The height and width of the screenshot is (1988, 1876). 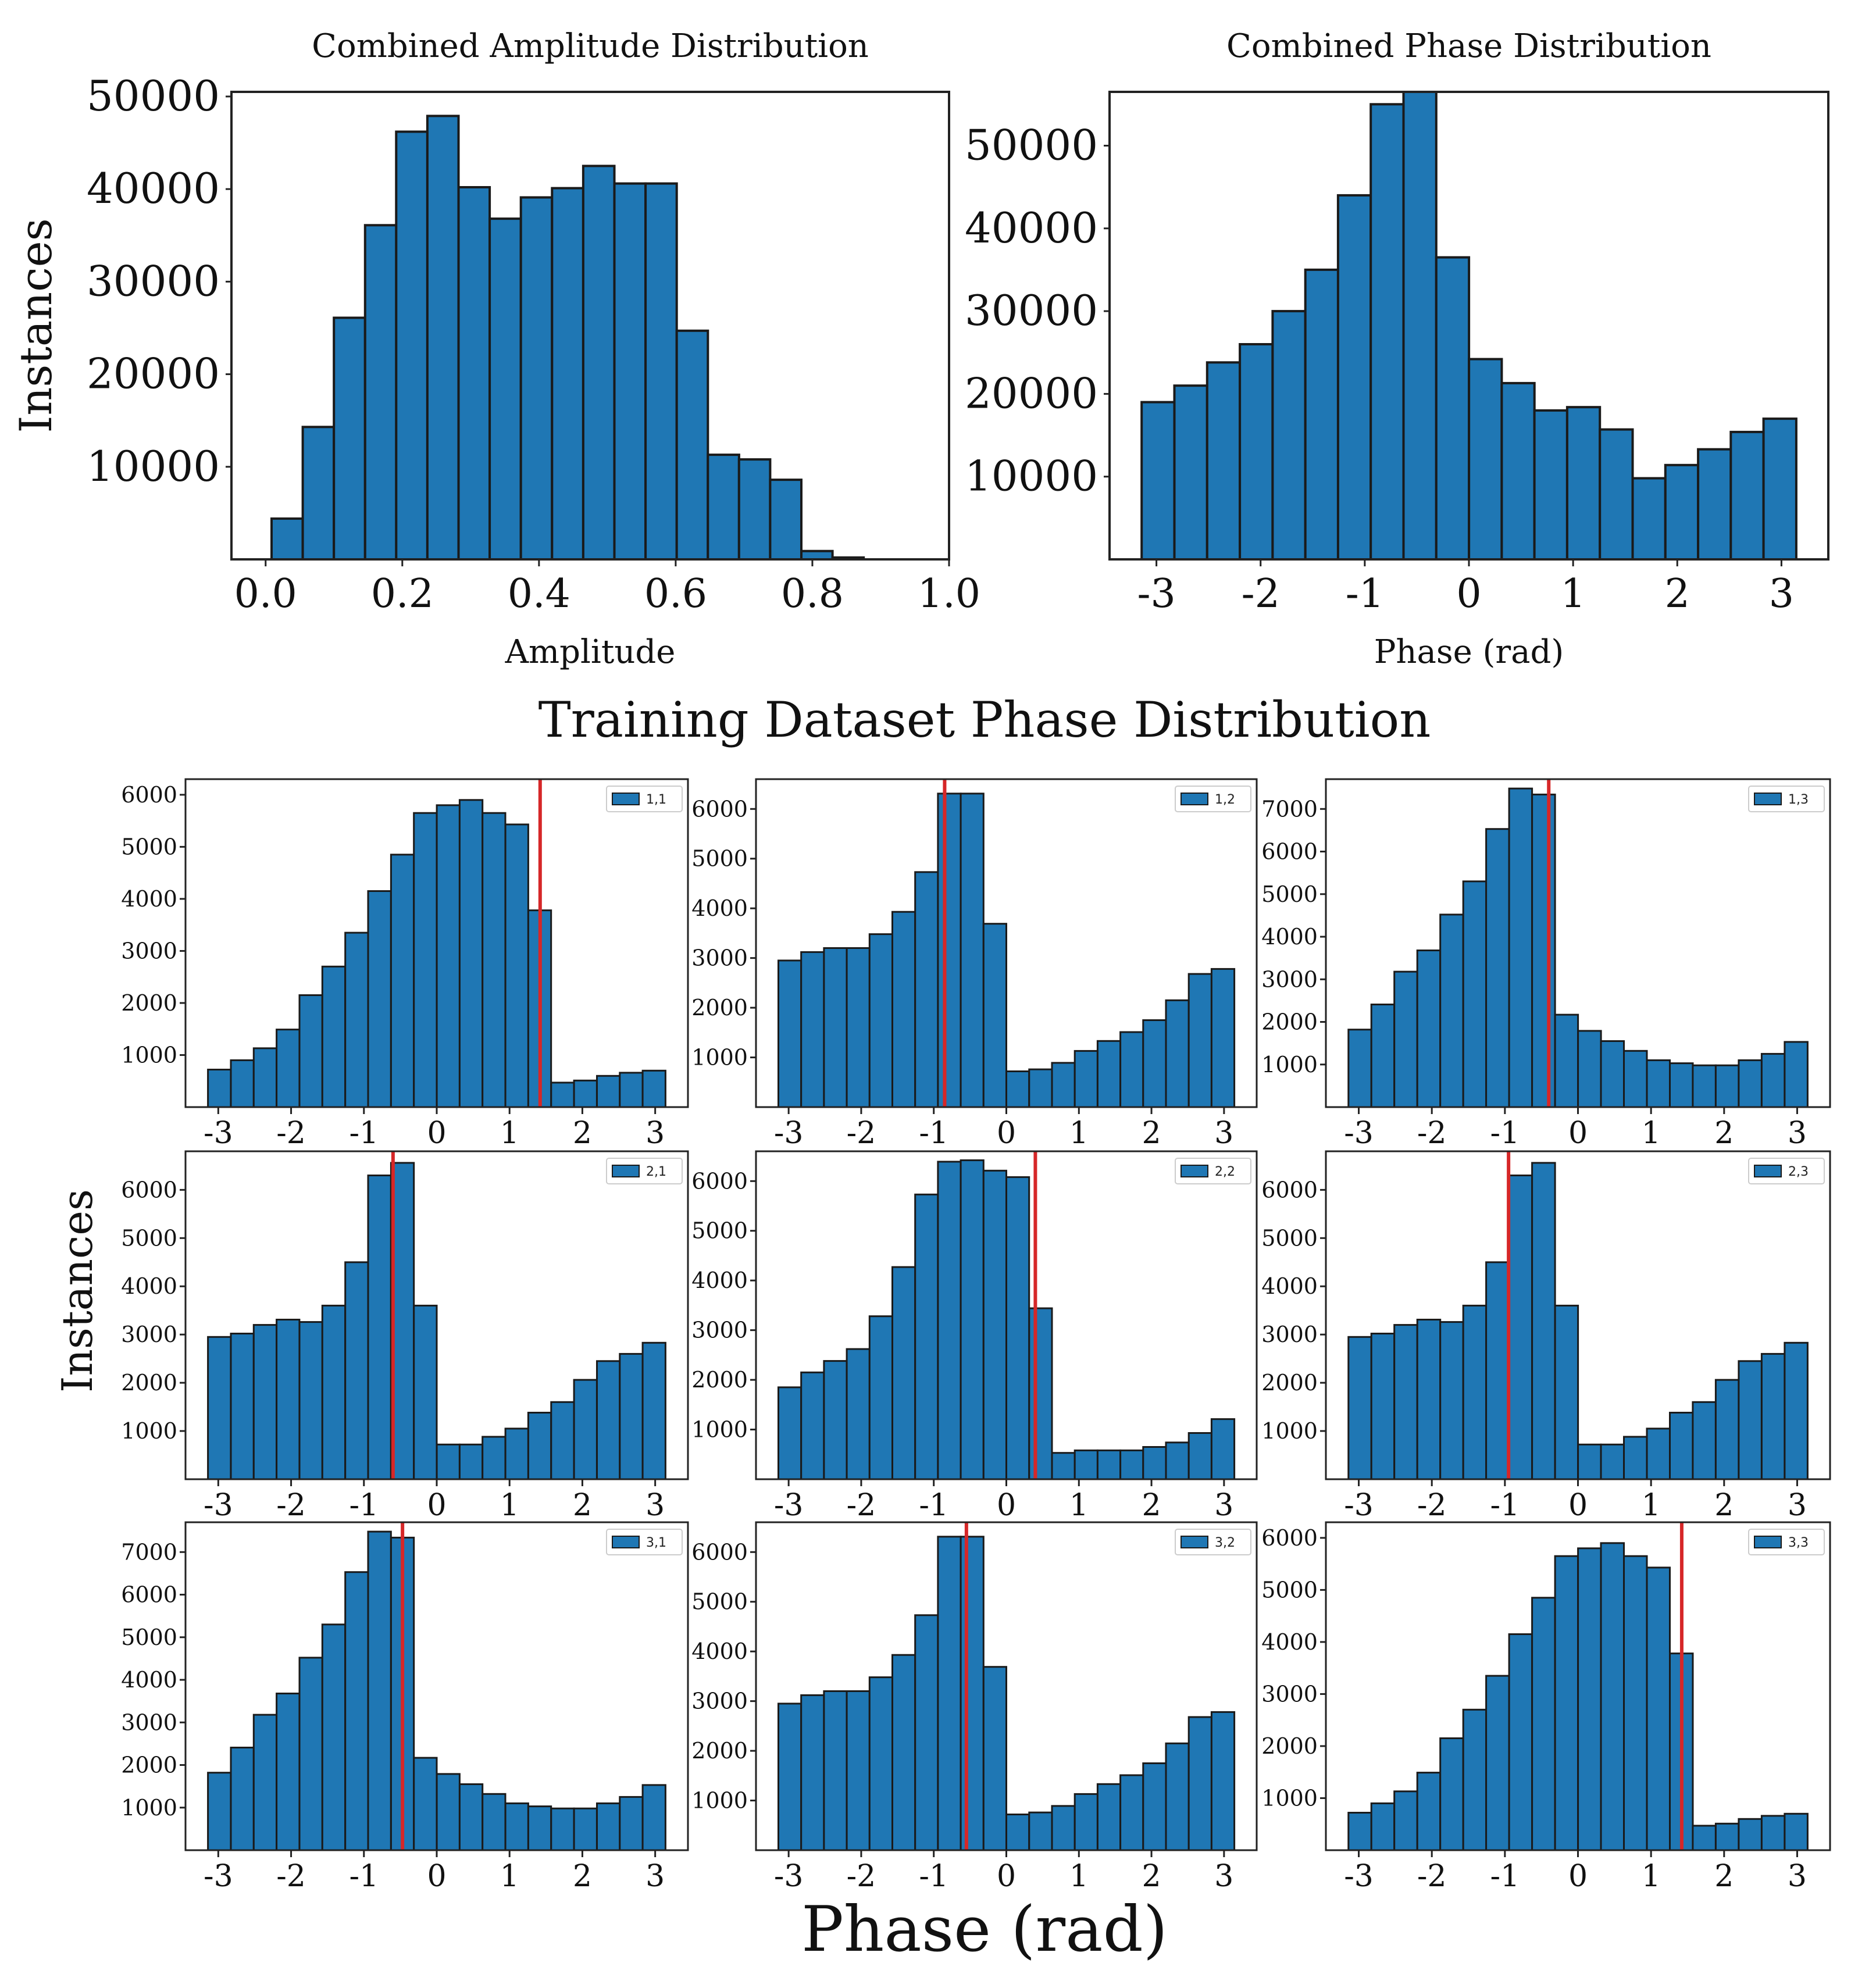 What do you see at coordinates (1469, 46) in the screenshot?
I see `chart-title: Combined Phase Distribution` at bounding box center [1469, 46].